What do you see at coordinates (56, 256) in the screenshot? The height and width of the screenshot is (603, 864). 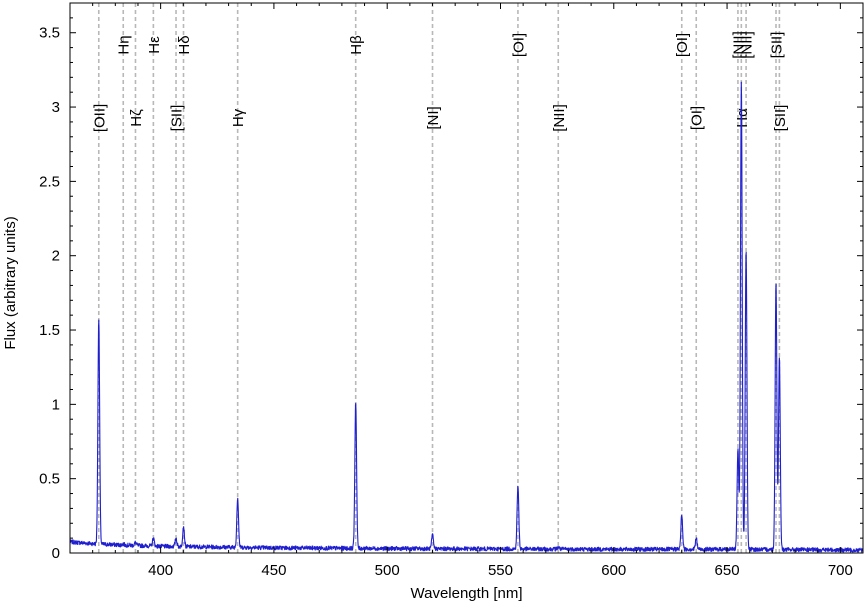 I see `y-tick-label: 2` at bounding box center [56, 256].